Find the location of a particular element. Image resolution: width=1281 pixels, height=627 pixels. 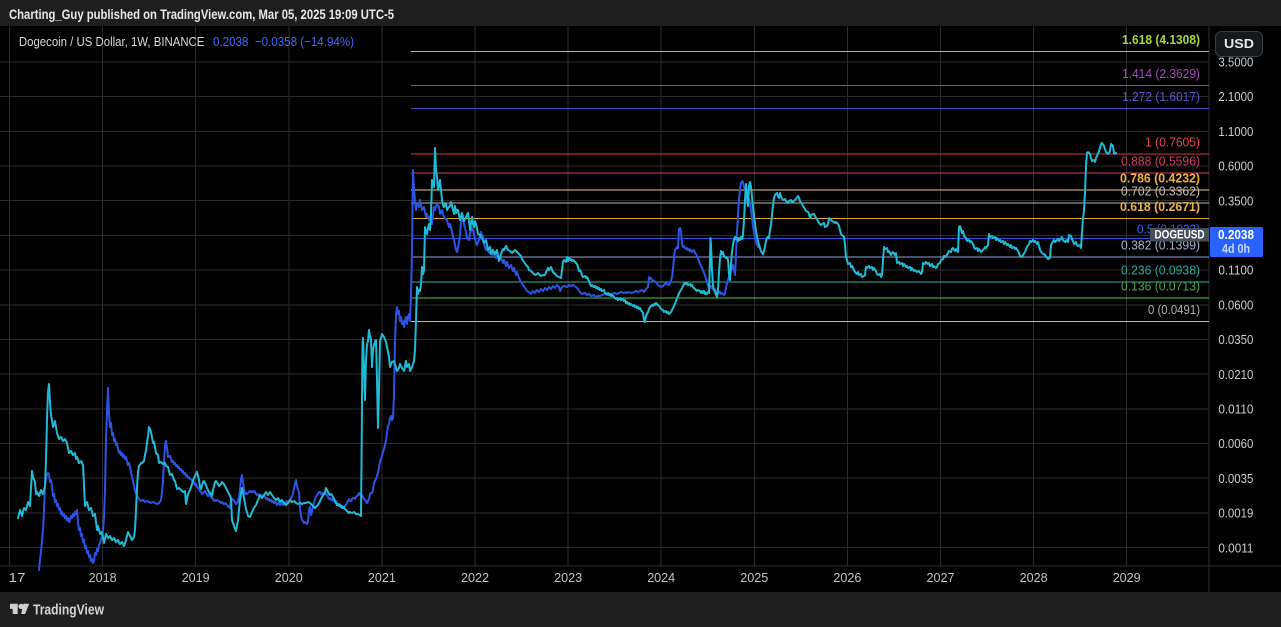

svg-text: 2.1000 is located at coordinates (1235, 96).